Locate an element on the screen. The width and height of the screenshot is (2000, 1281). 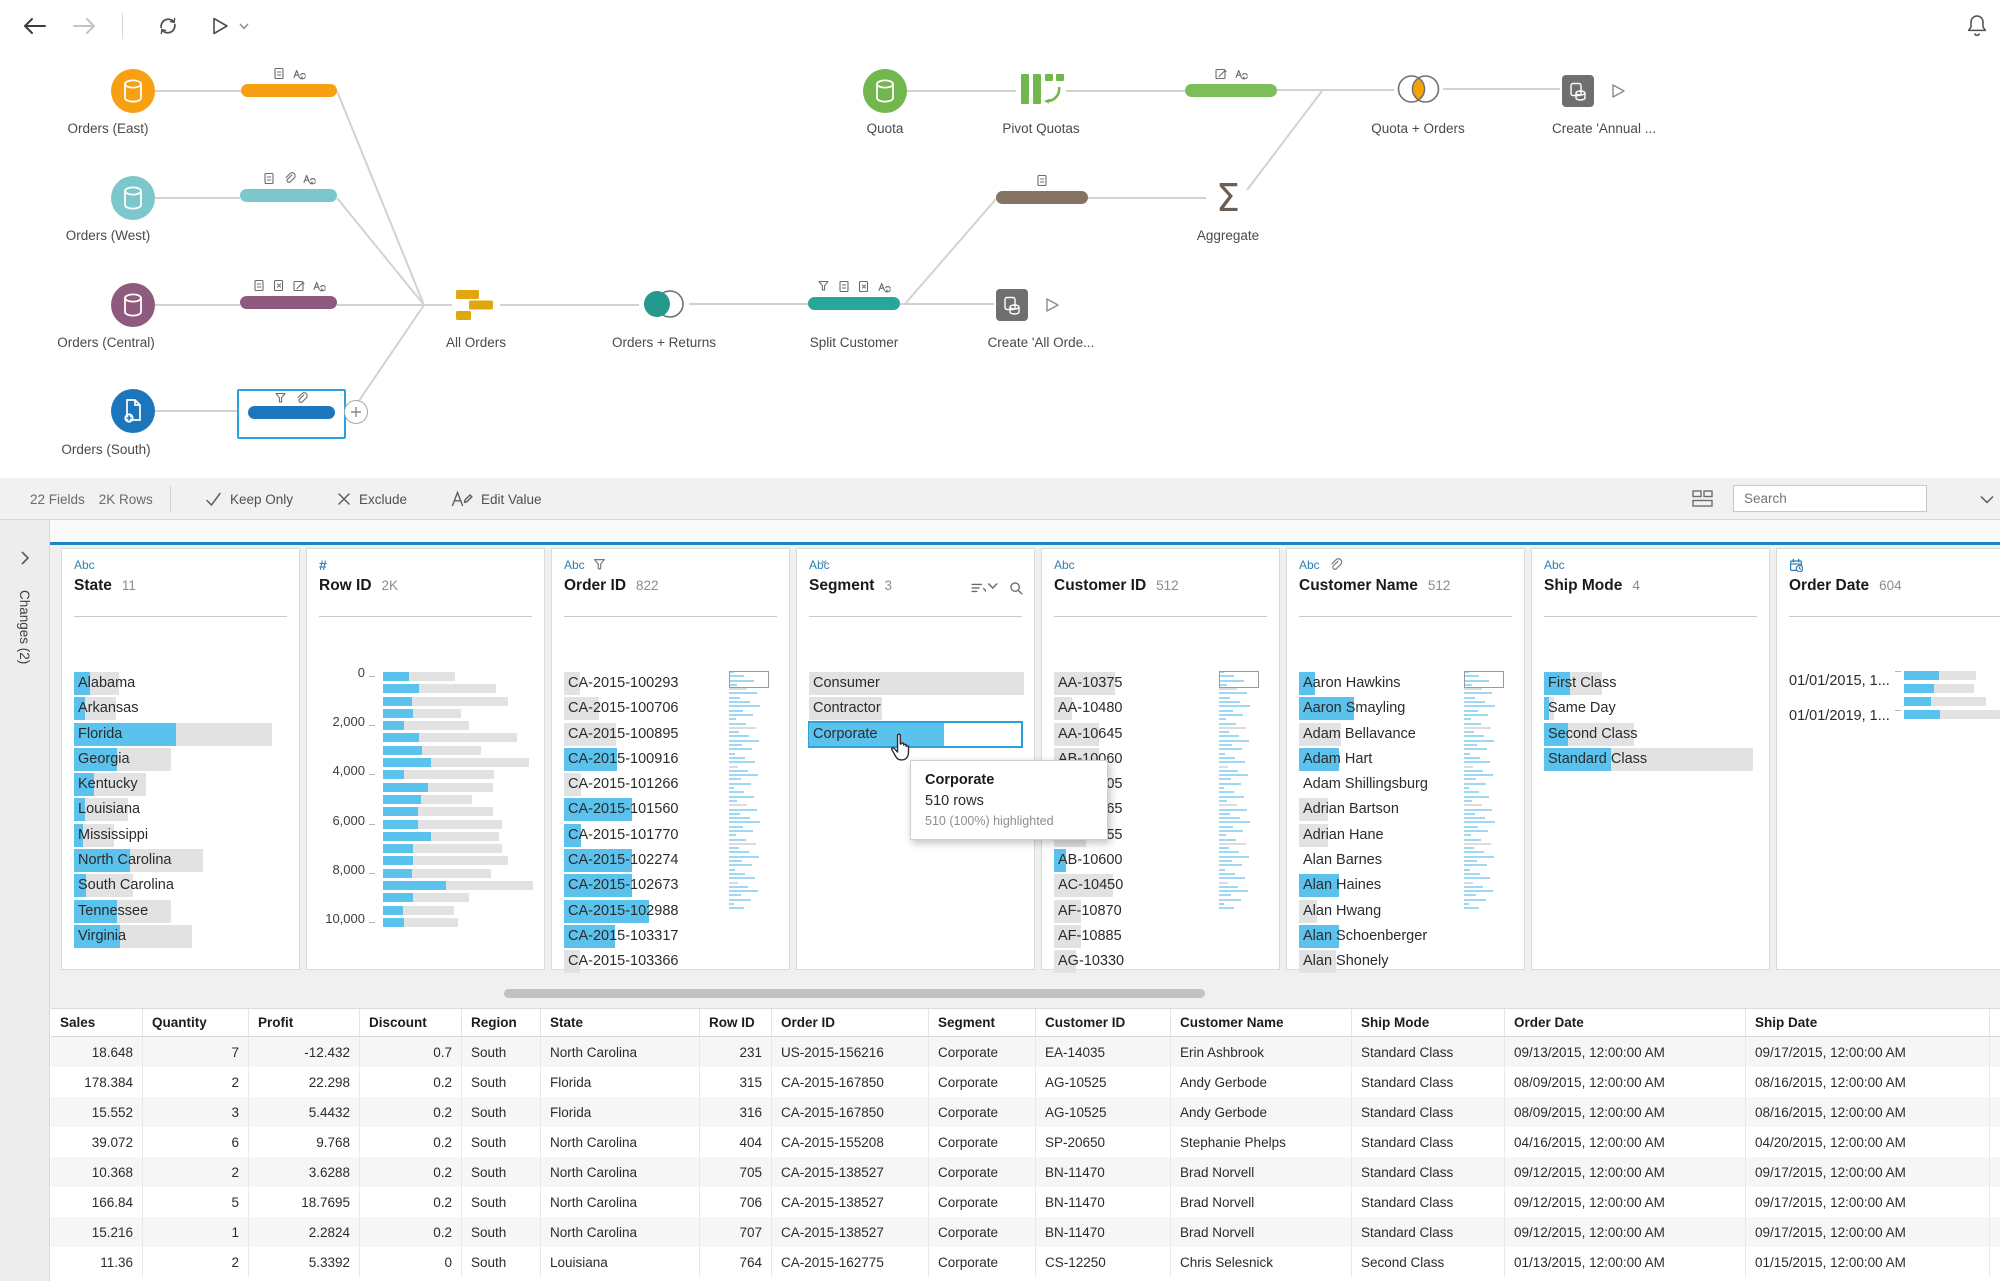
grid-cell-discount: 0 is located at coordinates (411, 1262).